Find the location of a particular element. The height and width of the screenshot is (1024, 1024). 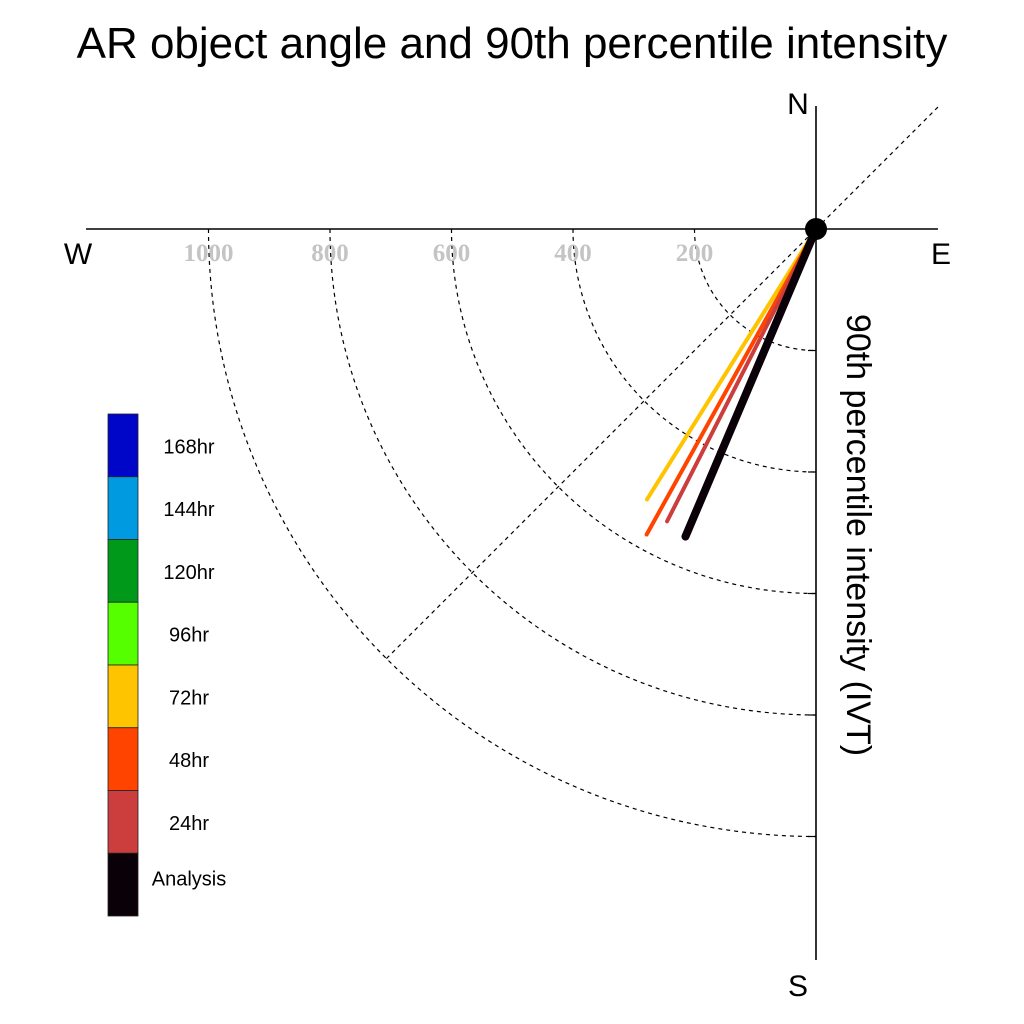

legend-label: 120hr is located at coordinates (188, 573).